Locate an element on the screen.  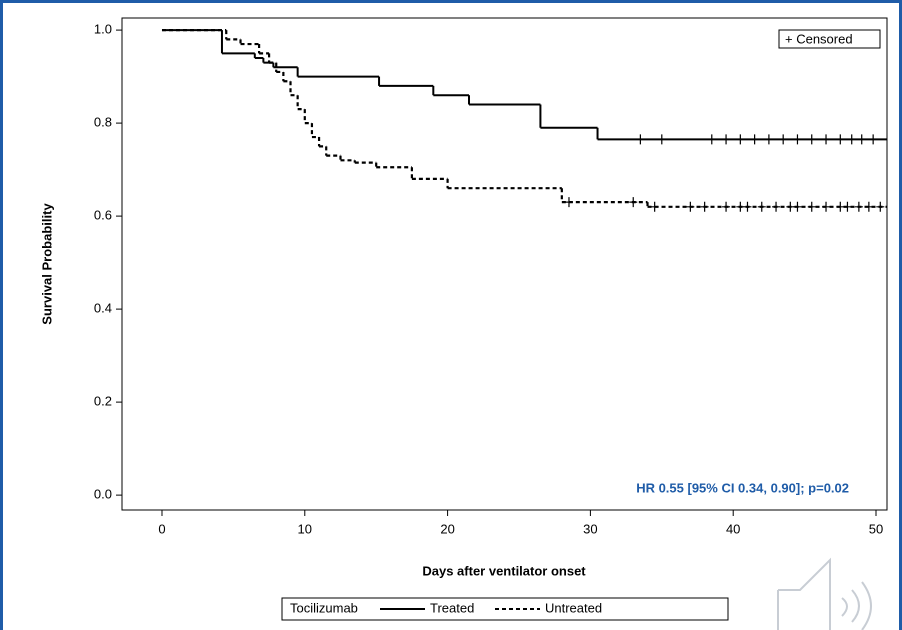
legend-title: Tocilizumab is located at coordinates (324, 607).